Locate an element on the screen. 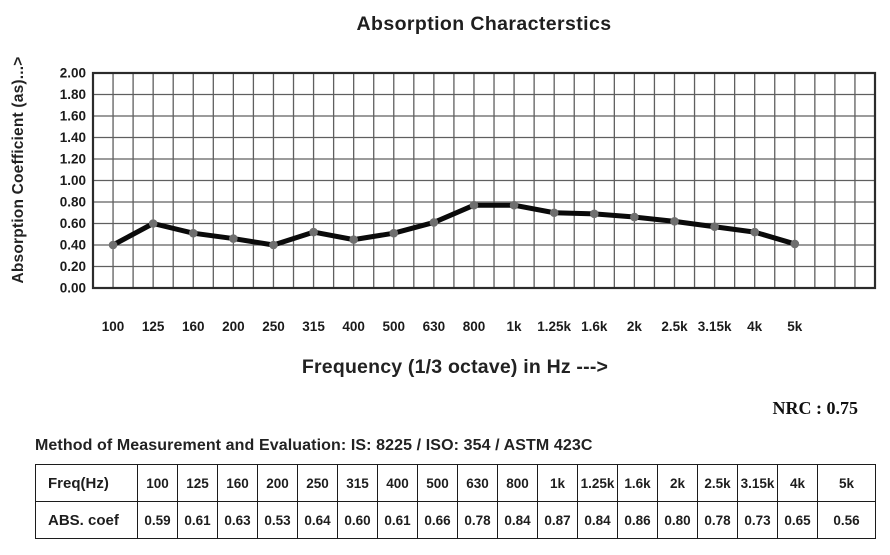  x-tick-label: 2k is located at coordinates (635, 326).